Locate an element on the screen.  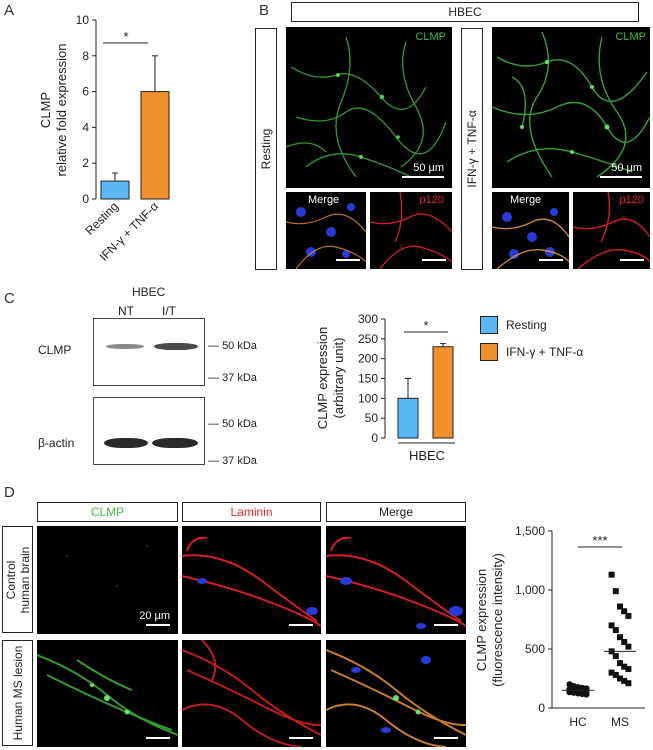
y-tick-label: 6 is located at coordinates (85, 92).